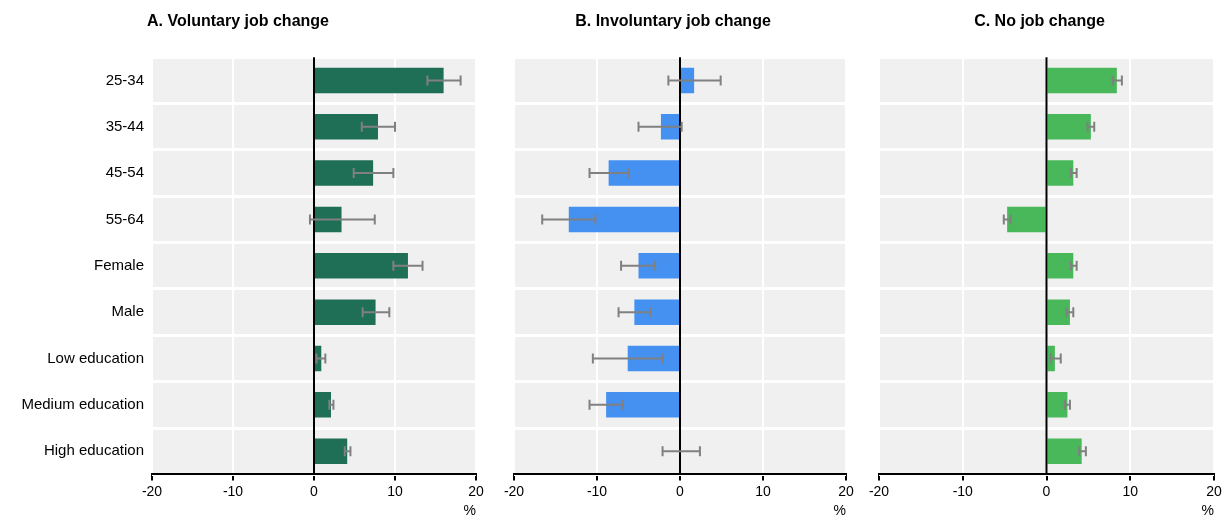  Describe the element at coordinates (238, 21) in the screenshot. I see `chart-title: A. Voluntary job change` at that location.